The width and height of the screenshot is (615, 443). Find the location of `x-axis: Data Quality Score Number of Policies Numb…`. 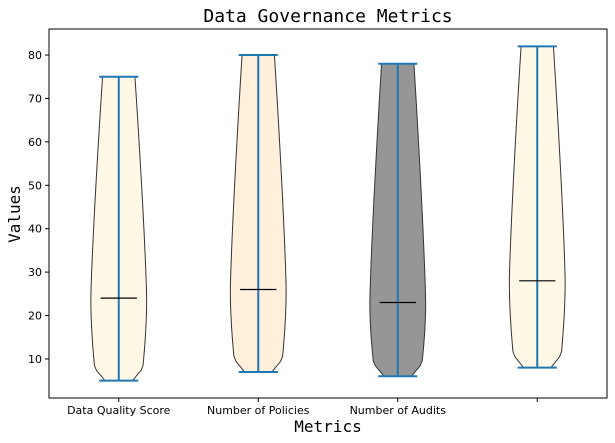

x-axis: Data Quality Score Number of Policies Numb… is located at coordinates (302, 407).